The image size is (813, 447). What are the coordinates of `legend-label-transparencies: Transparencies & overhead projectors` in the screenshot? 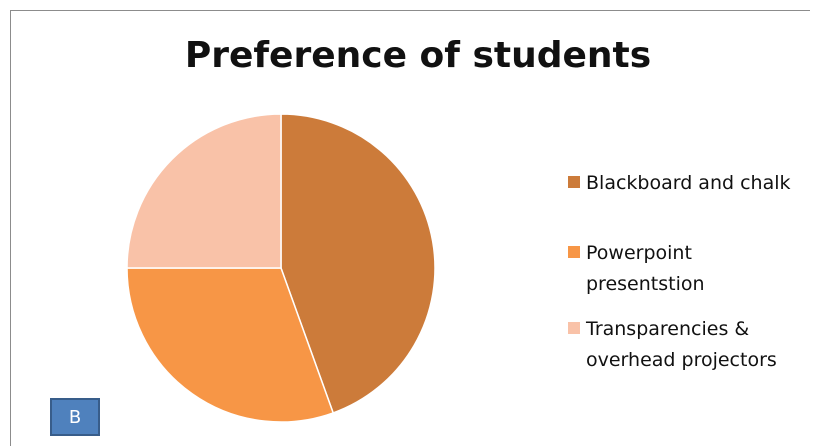 It's located at (681, 344).